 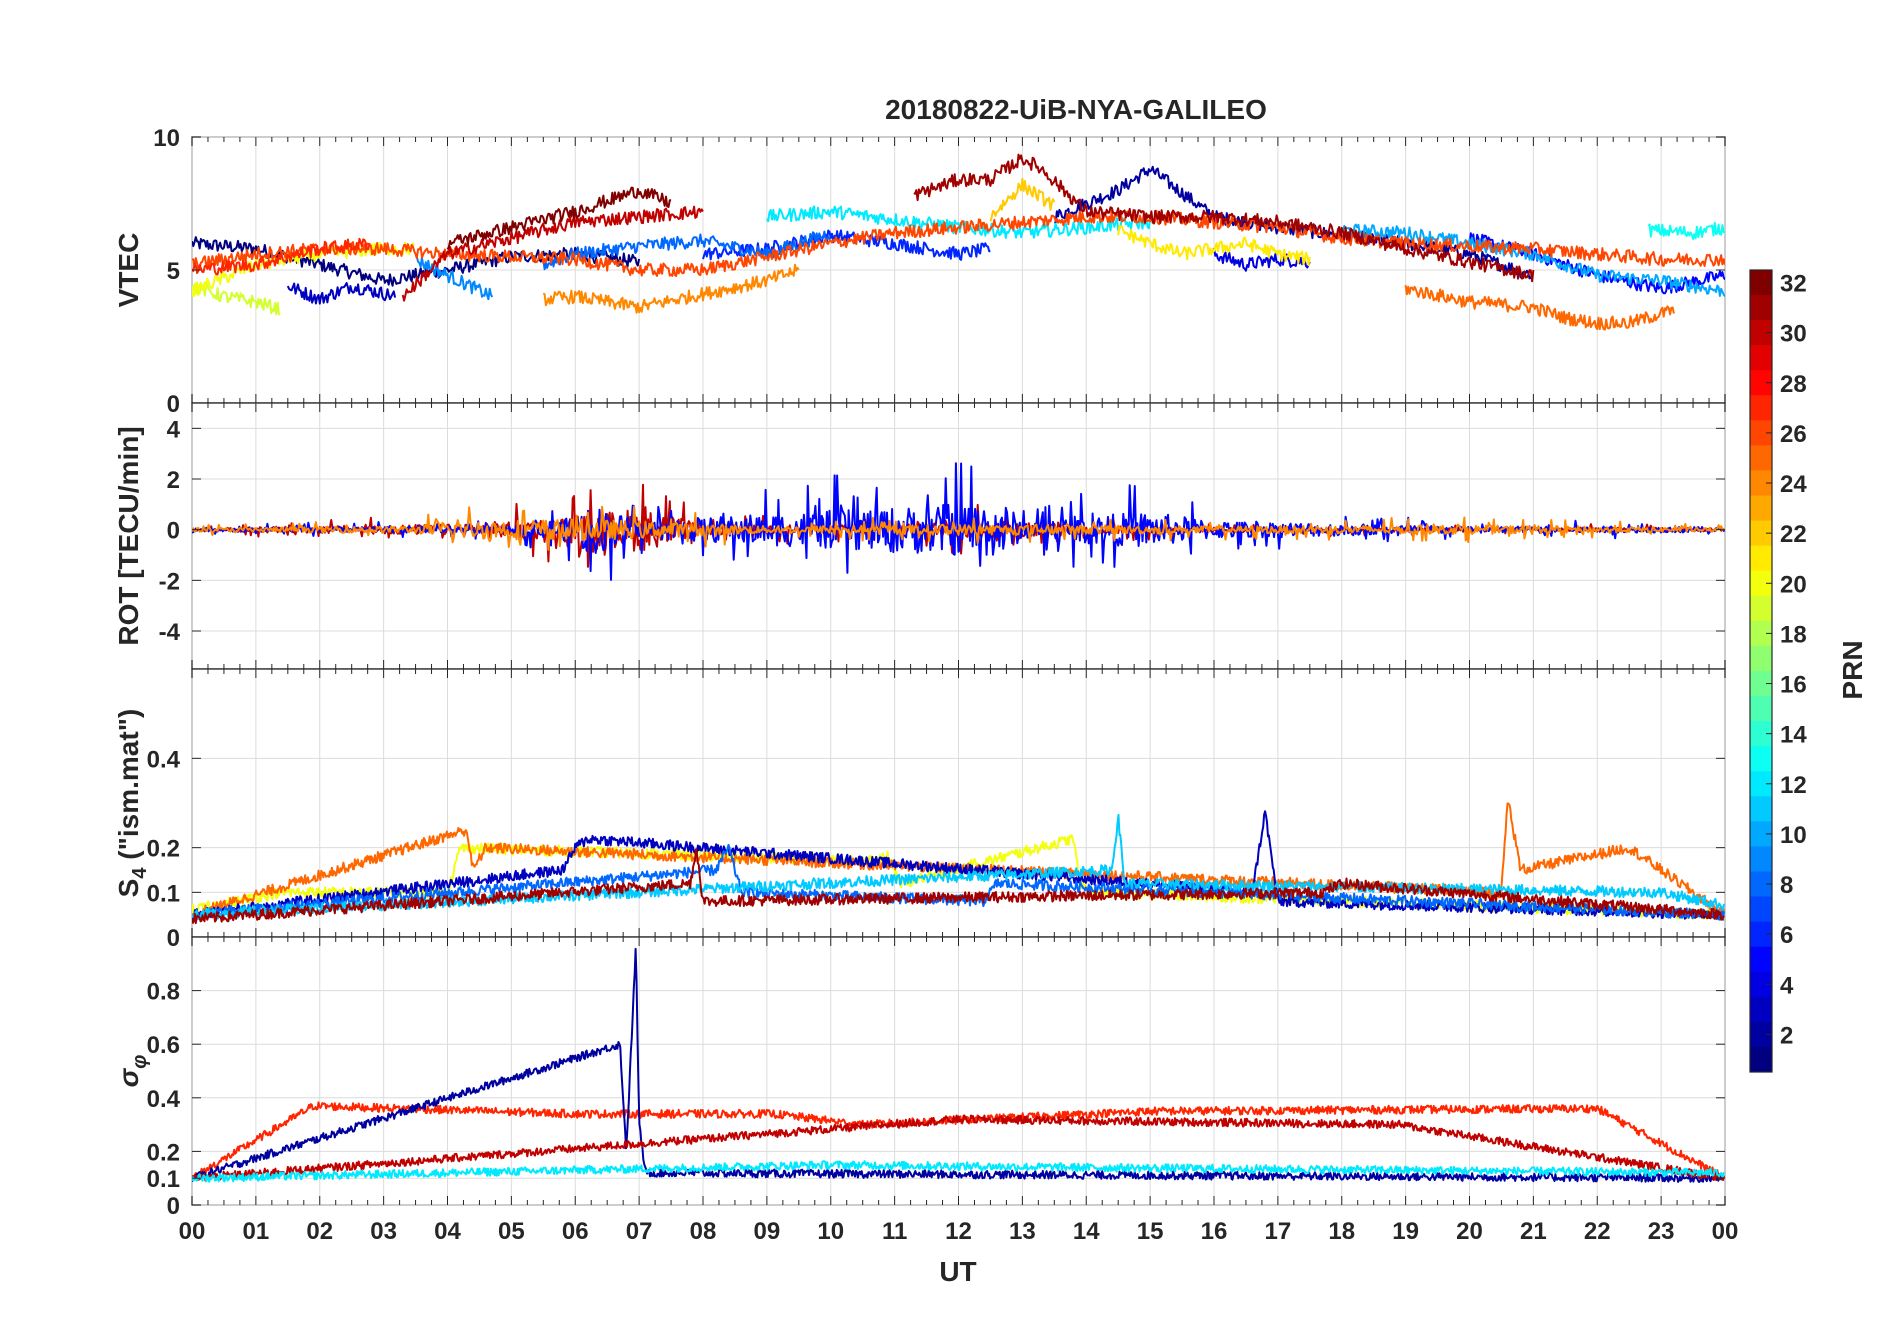 What do you see at coordinates (1793, 434) in the screenshot?
I see `colorbar-tick-label: 26` at bounding box center [1793, 434].